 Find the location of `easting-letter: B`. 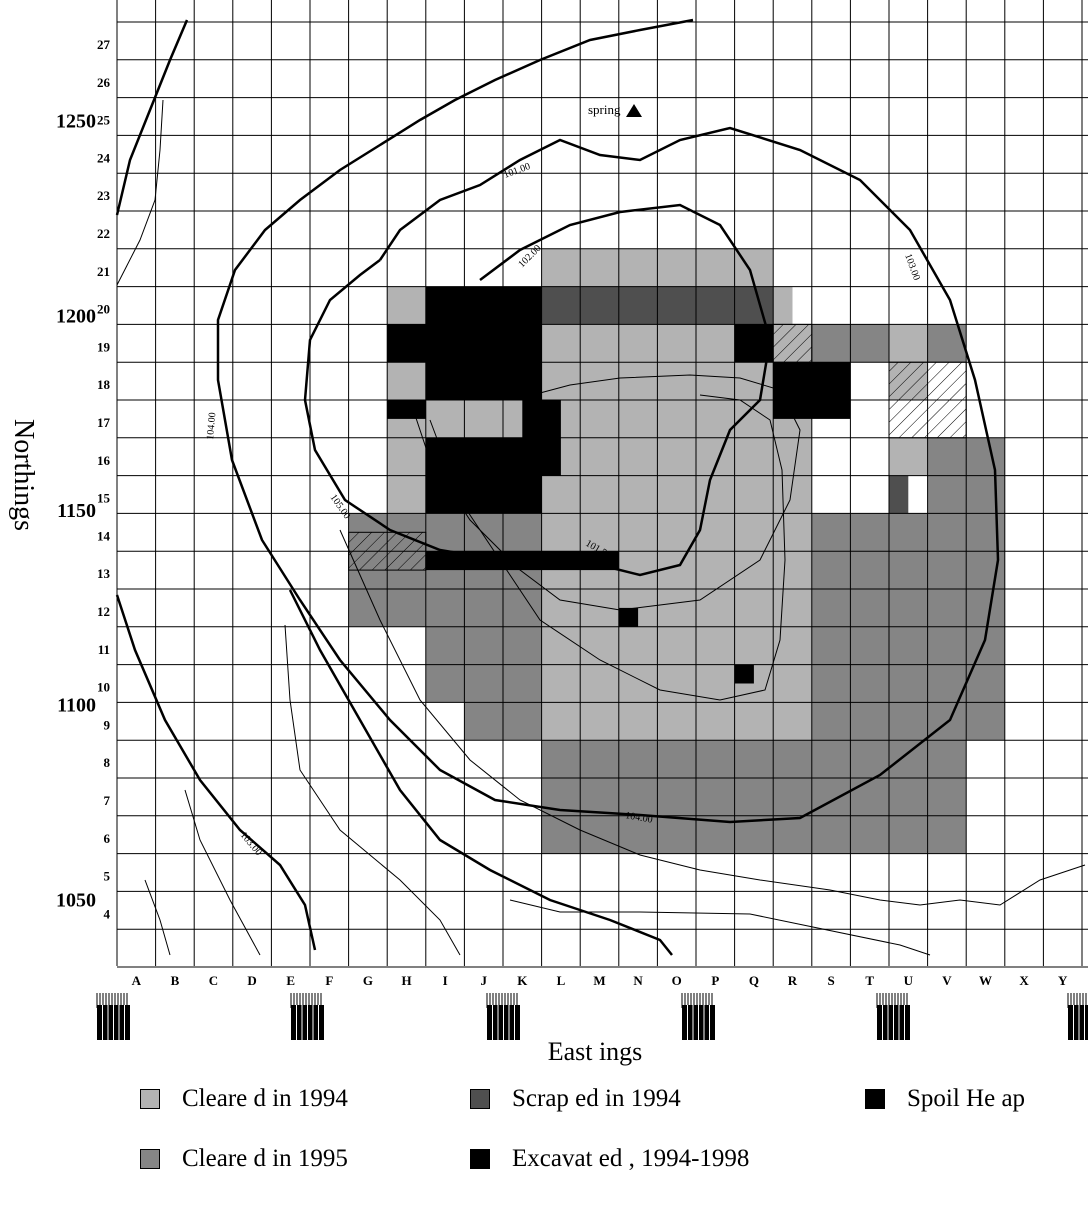

easting-letter: B is located at coordinates (175, 980).